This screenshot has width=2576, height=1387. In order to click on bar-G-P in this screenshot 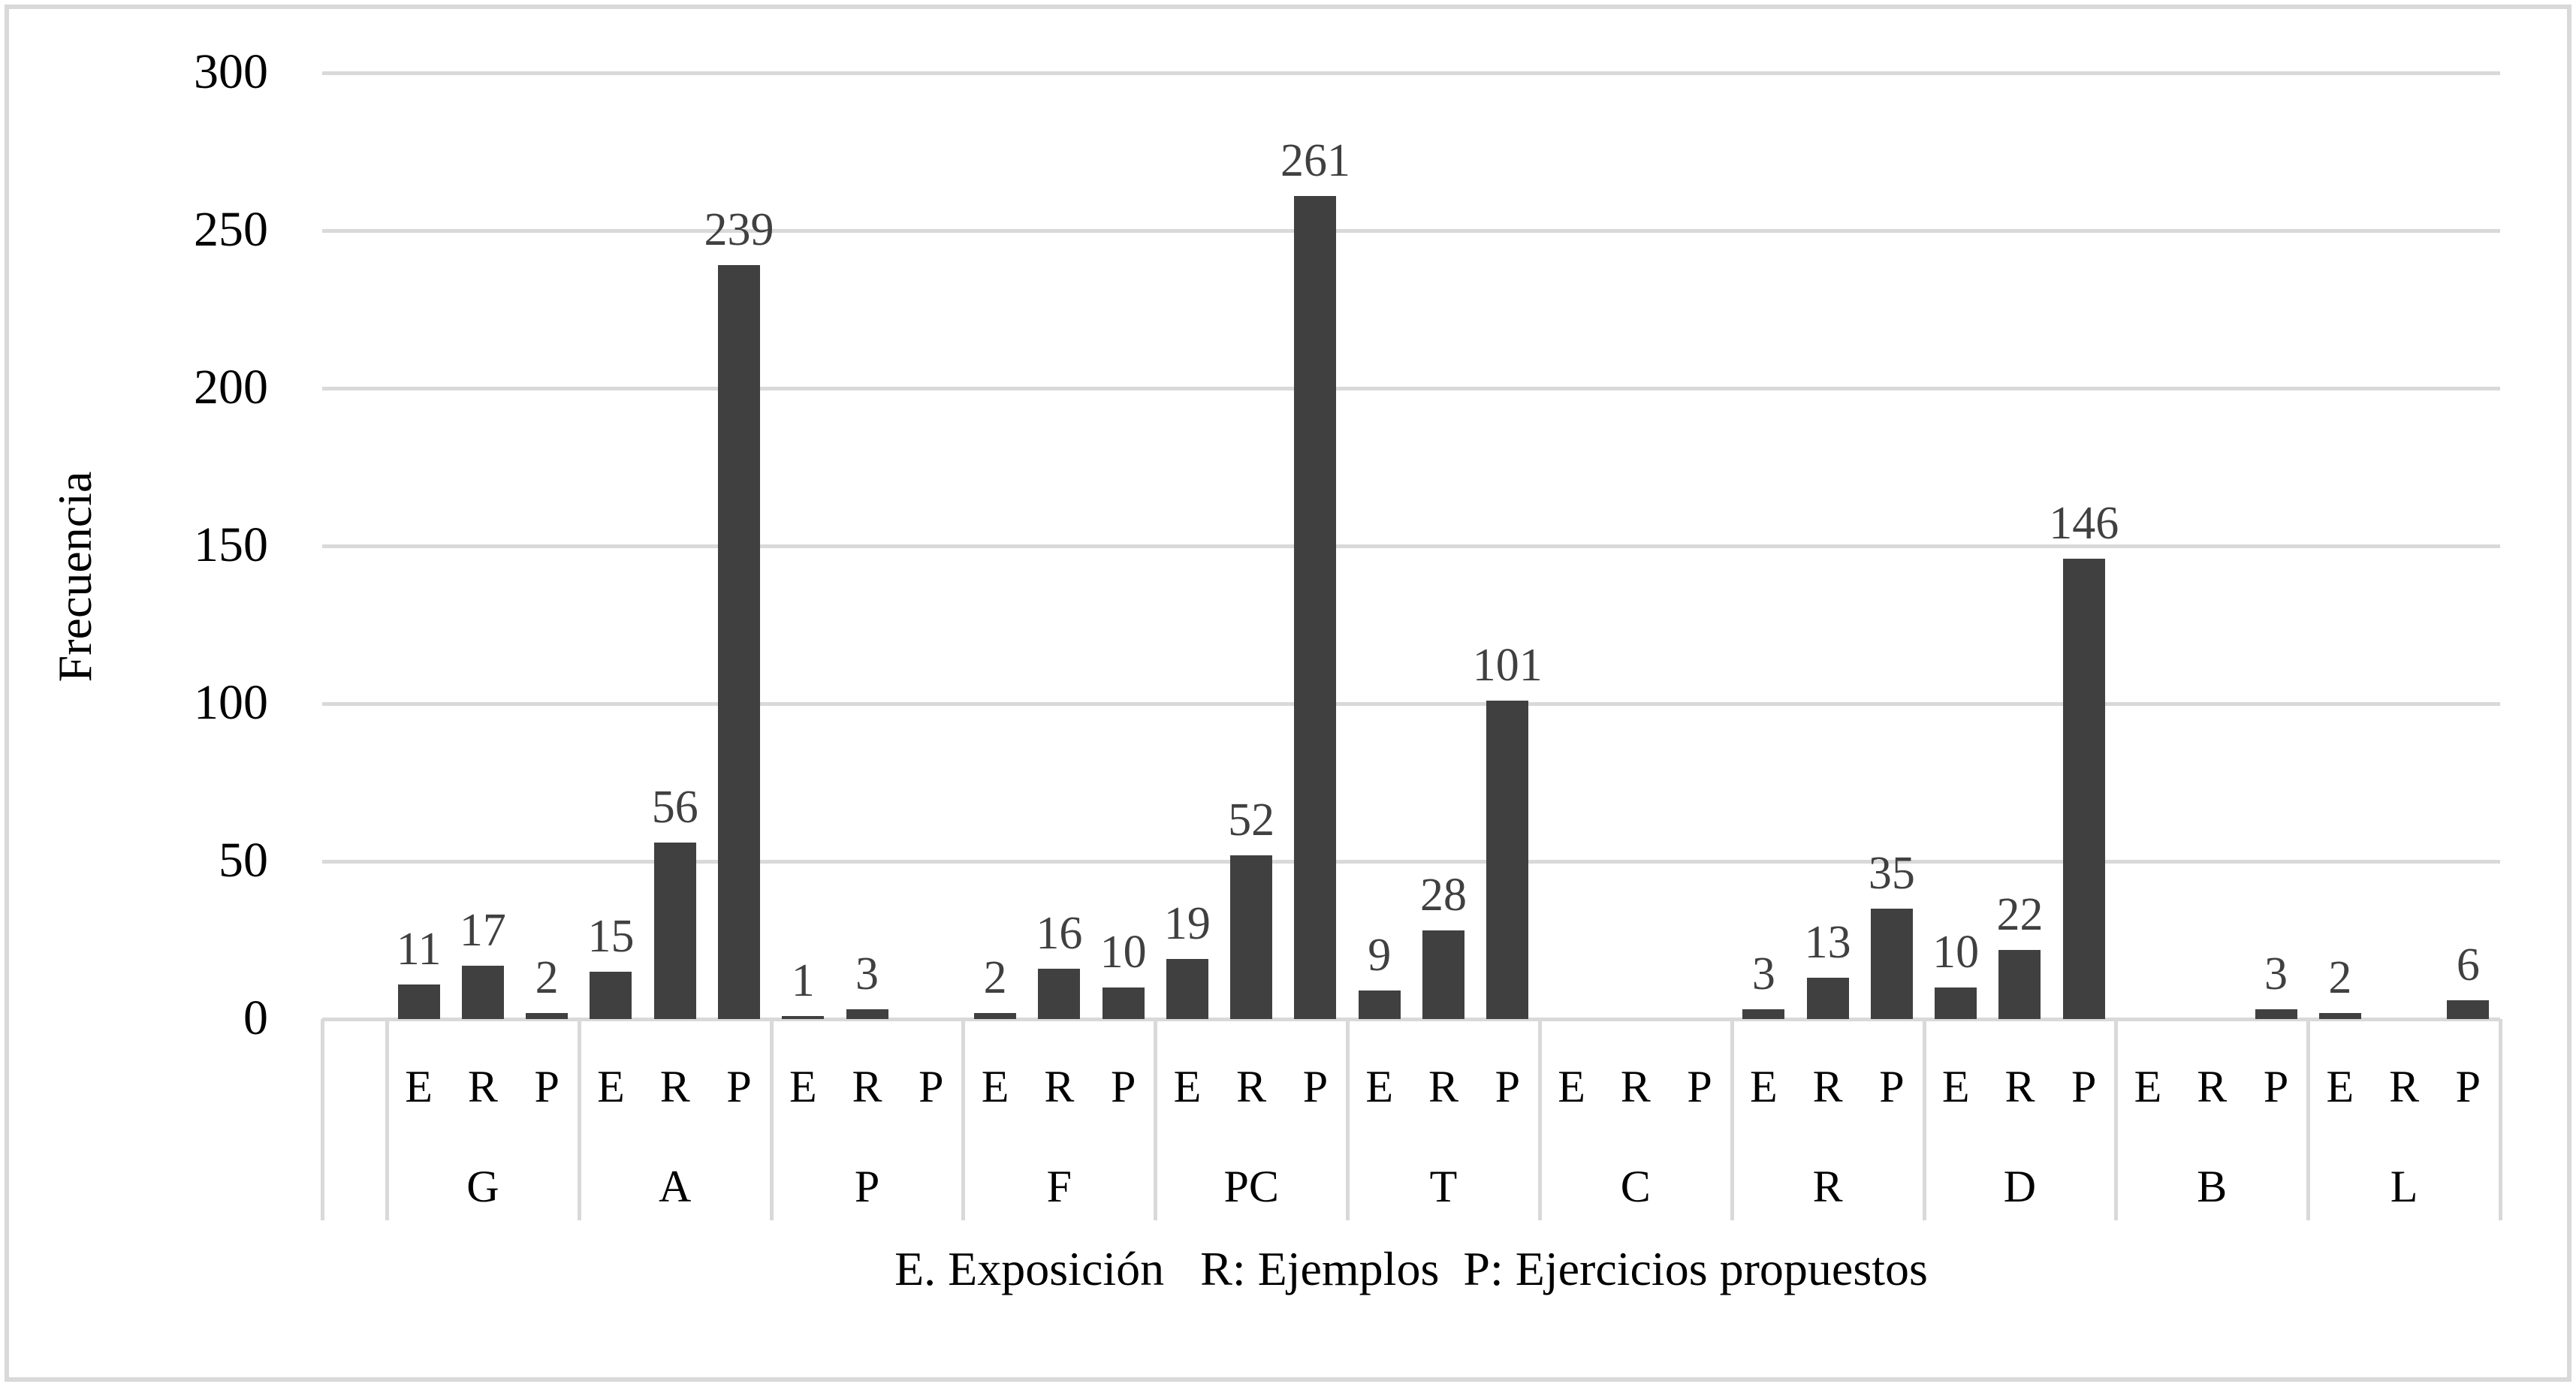, I will do `click(547, 1015)`.